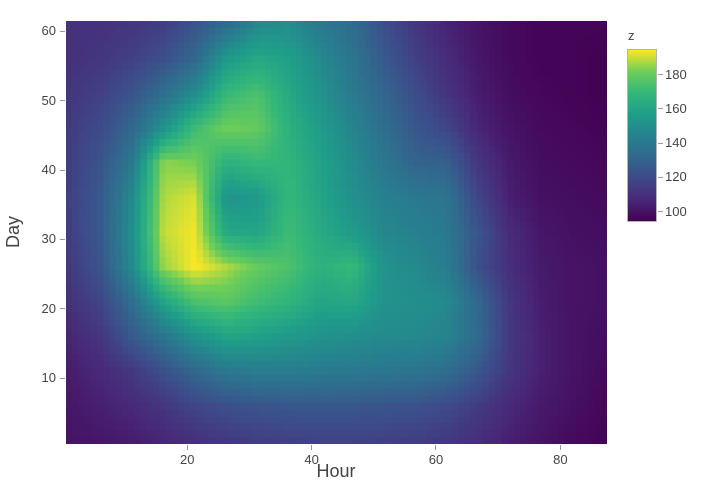 This screenshot has width=708, height=499. What do you see at coordinates (336, 471) in the screenshot?
I see `x-axis-title: Hour` at bounding box center [336, 471].